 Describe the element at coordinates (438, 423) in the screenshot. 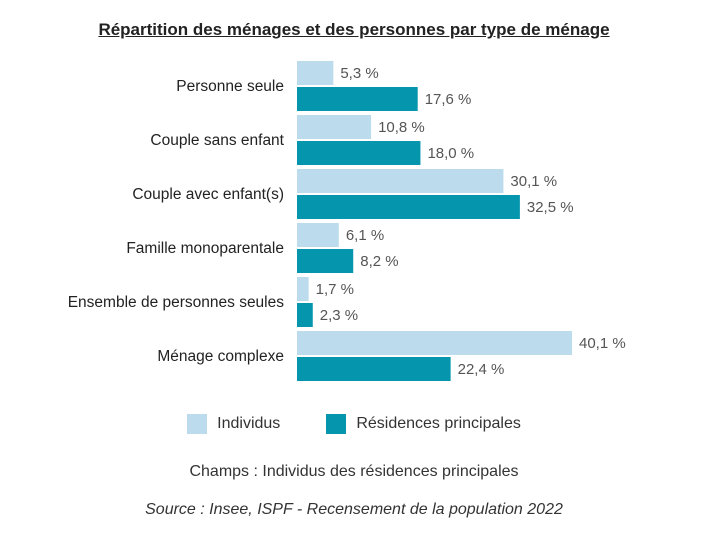

I see `legend-label-residences-principales: Résidences principales` at that location.